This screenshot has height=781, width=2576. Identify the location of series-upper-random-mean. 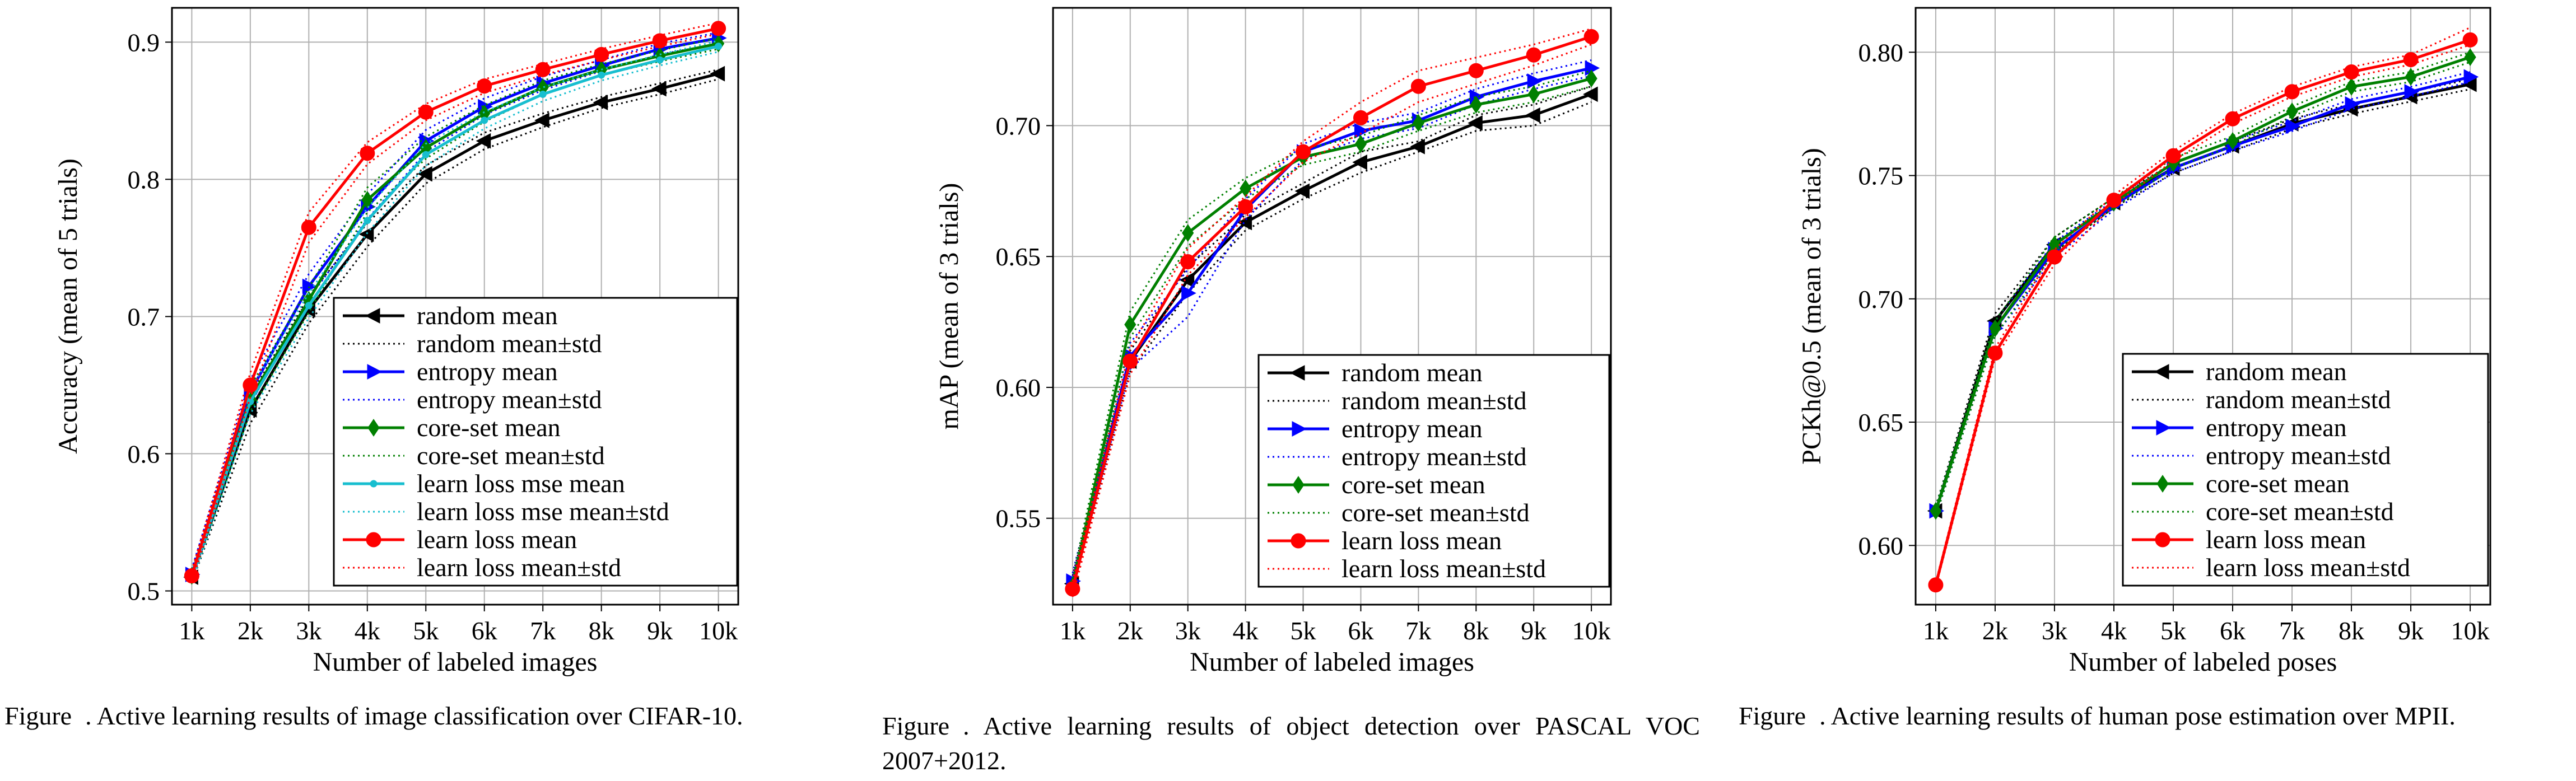
(454, 320).